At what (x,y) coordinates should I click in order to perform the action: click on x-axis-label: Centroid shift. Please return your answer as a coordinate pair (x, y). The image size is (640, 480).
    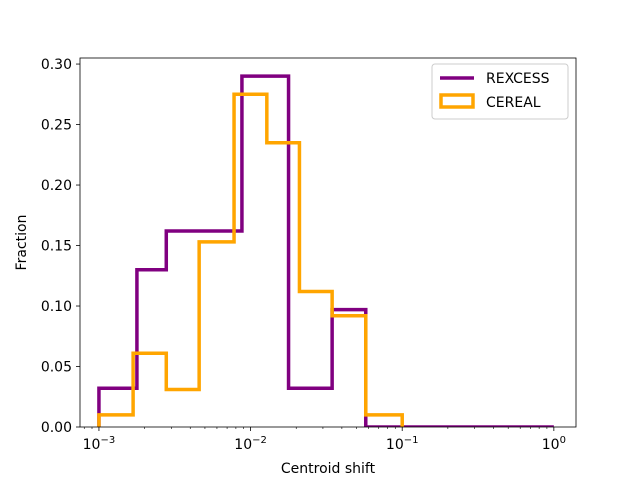
    Looking at the image, I should click on (328, 469).